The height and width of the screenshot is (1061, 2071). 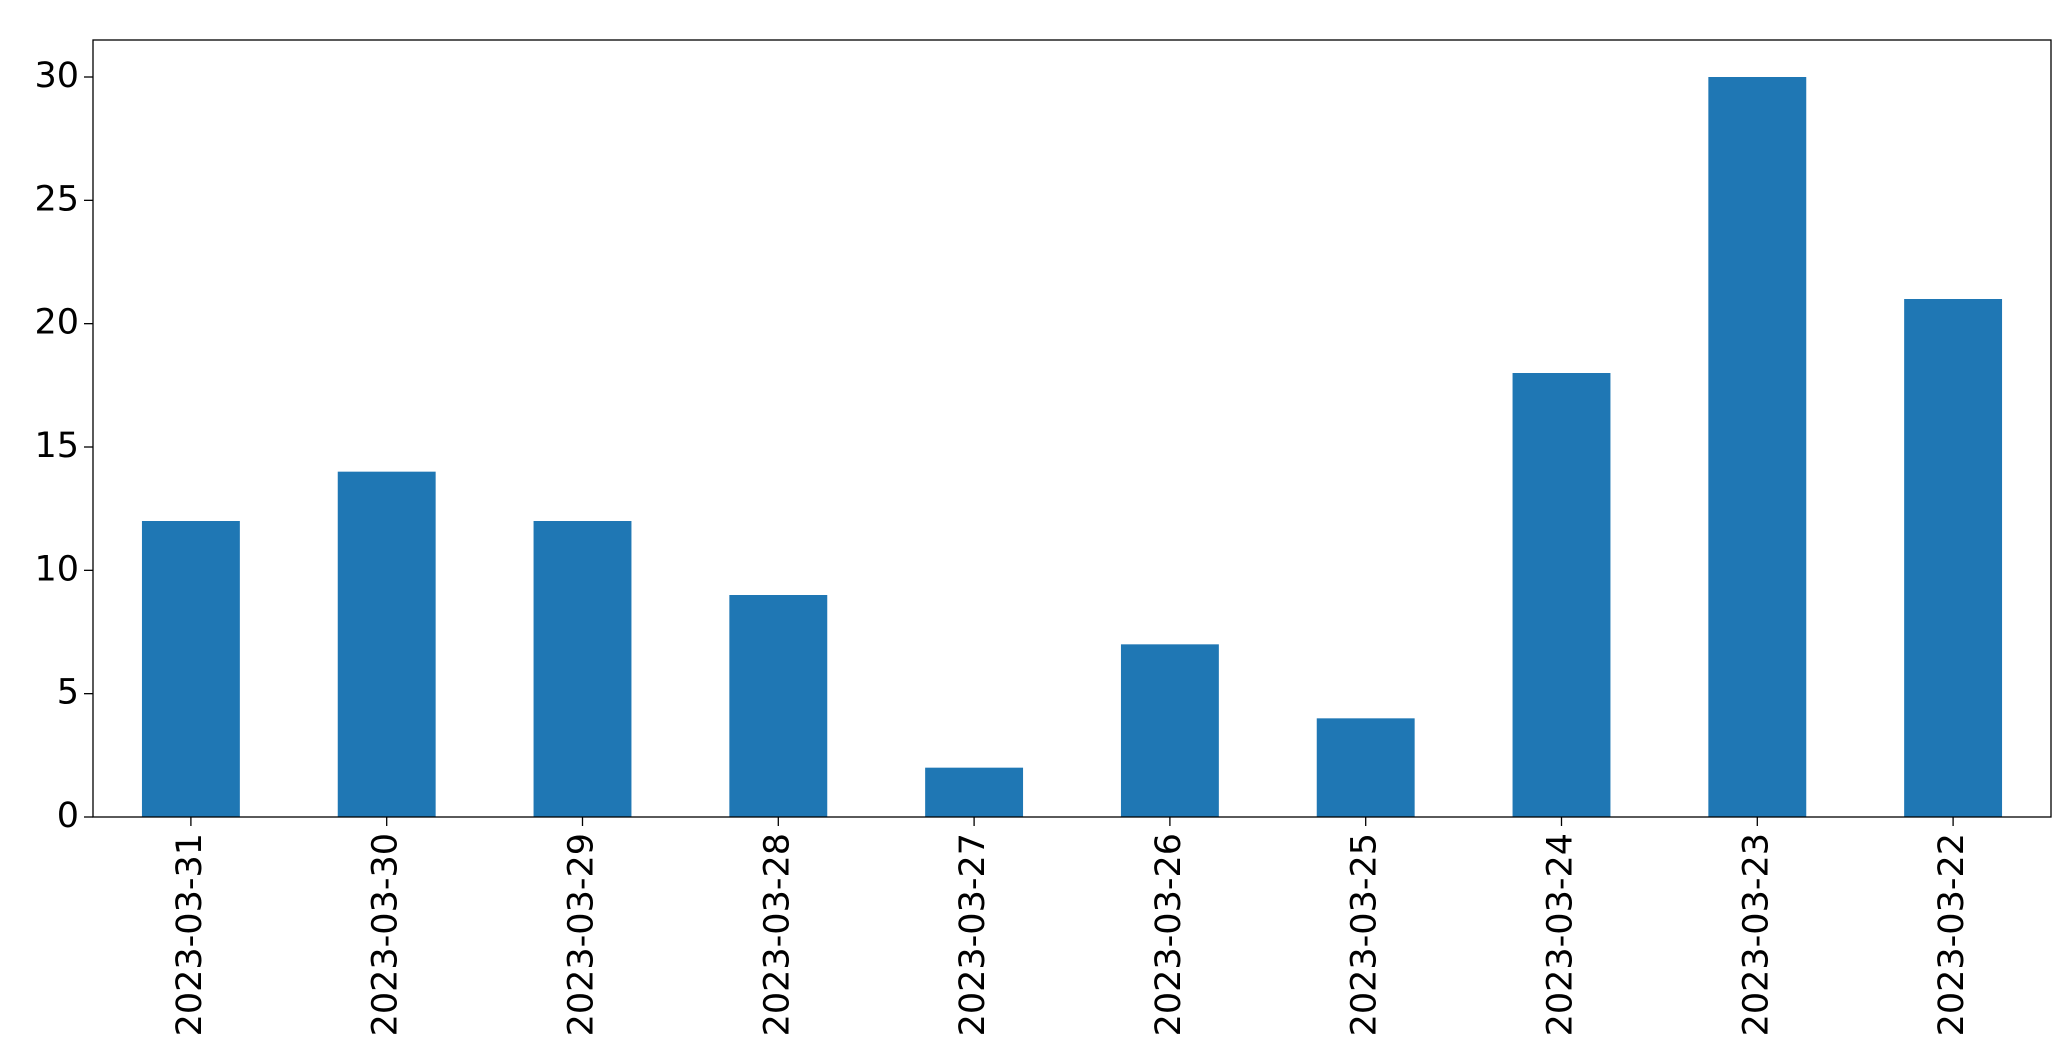 What do you see at coordinates (68, 693) in the screenshot?
I see `y-tick-label: 5` at bounding box center [68, 693].